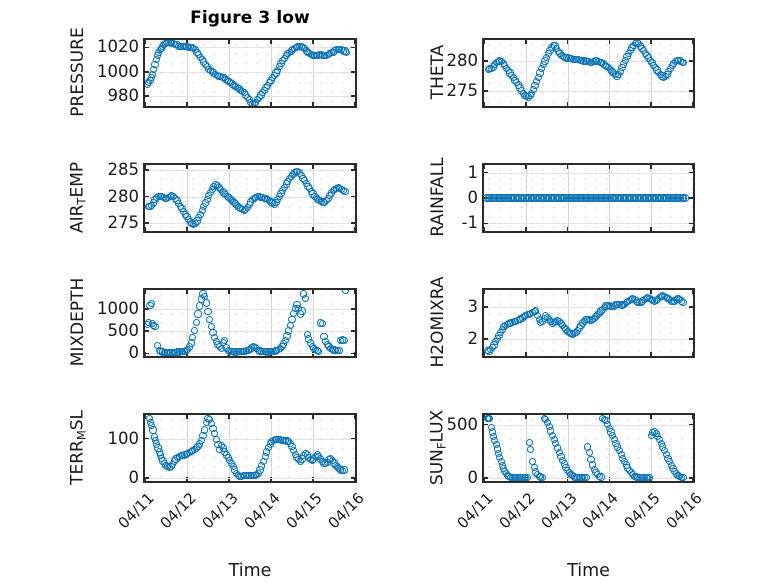 The height and width of the screenshot is (583, 778). I want to click on y-tick-label: 1020, so click(118, 47).